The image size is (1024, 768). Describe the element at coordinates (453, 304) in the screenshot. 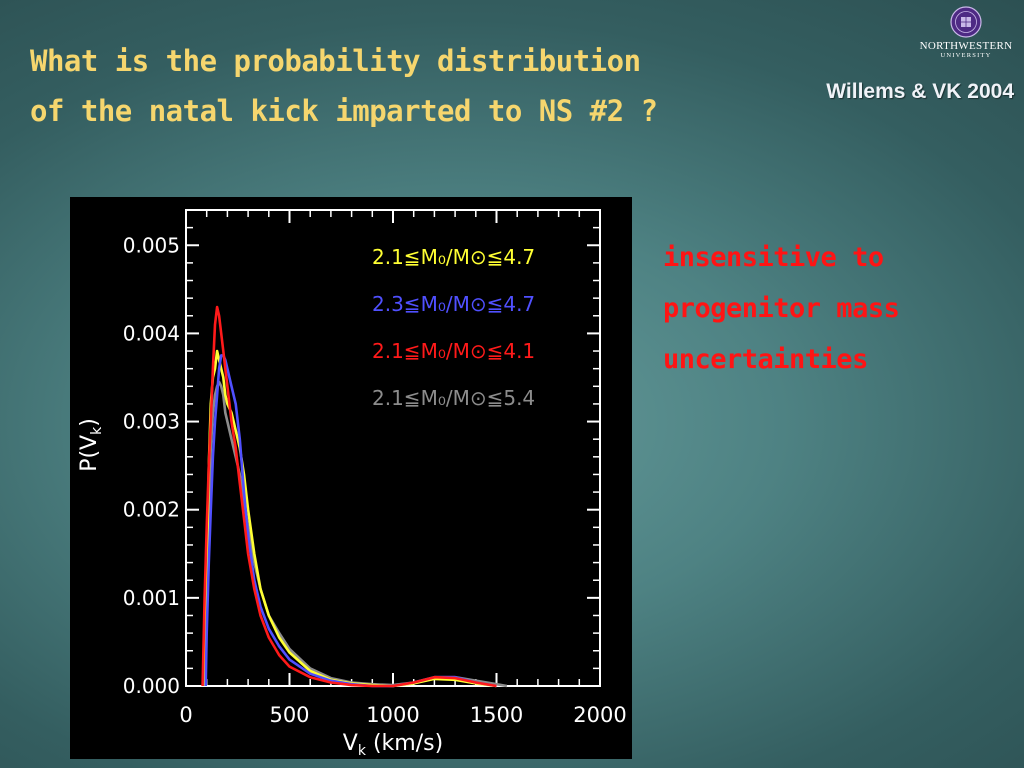

I see `legend-entry: 2.3≦M₀/M⊙≦4.7` at that location.